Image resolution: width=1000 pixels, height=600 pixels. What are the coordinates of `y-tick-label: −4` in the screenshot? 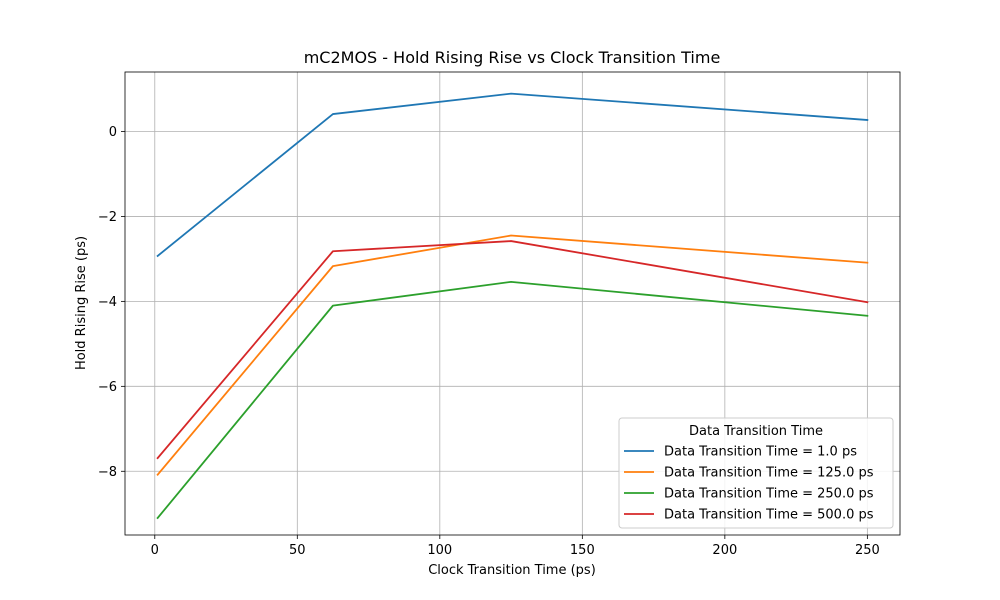 It's located at (107, 302).